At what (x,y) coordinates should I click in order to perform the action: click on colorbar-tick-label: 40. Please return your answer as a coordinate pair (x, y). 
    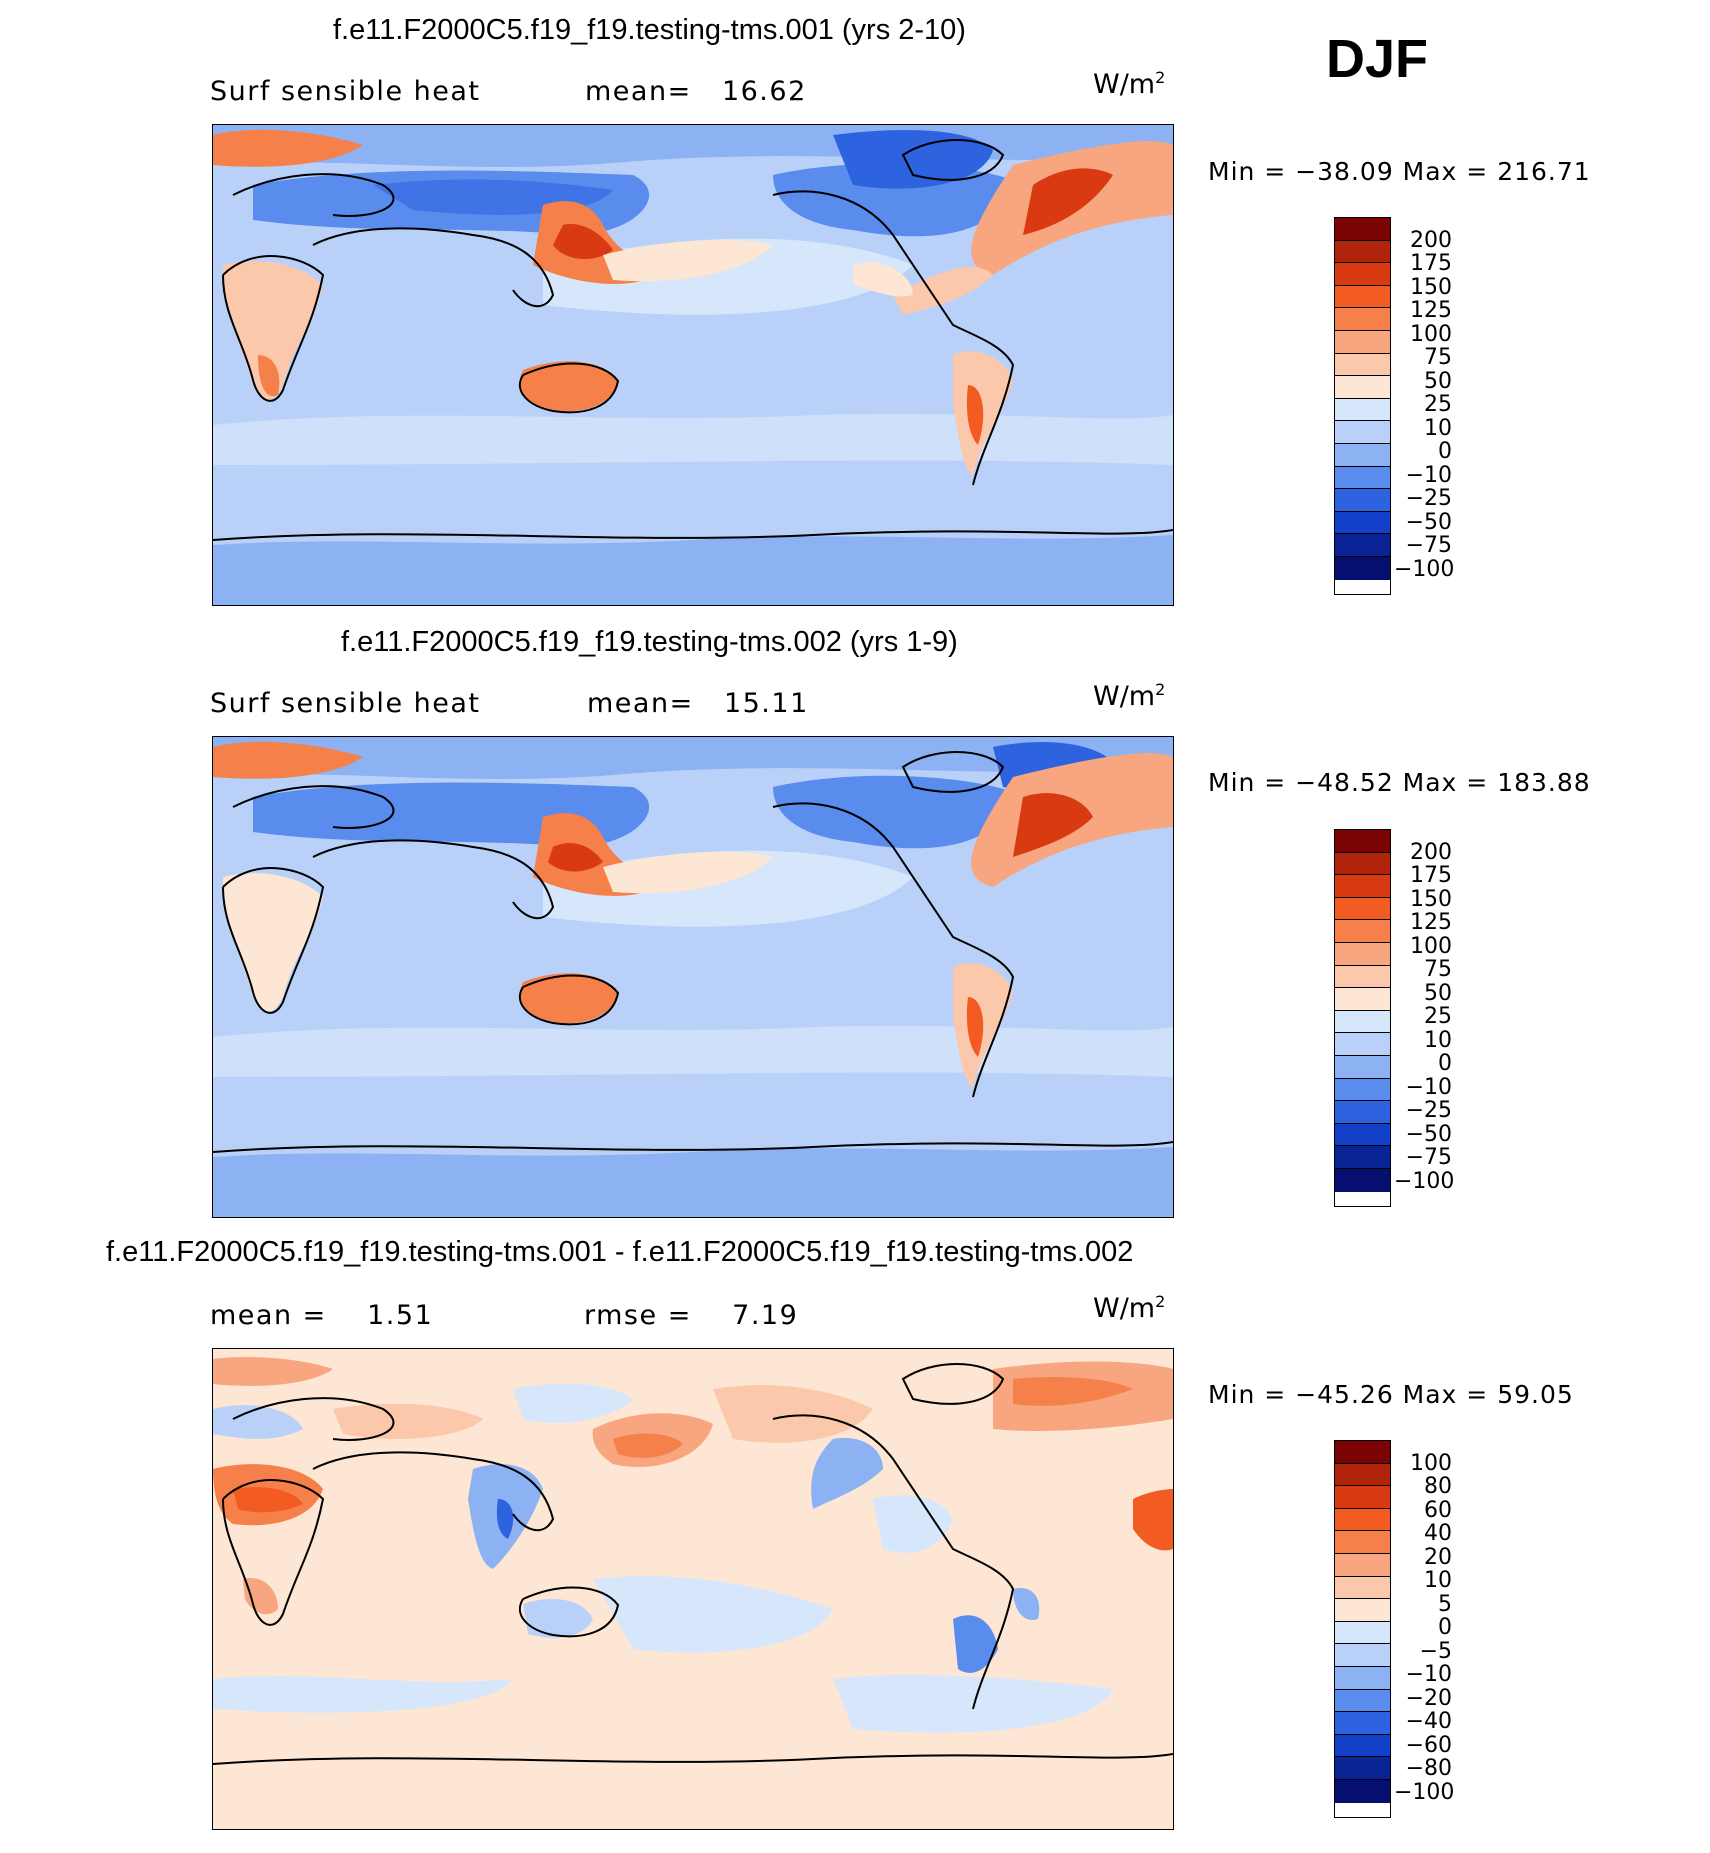
    Looking at the image, I should click on (1438, 1533).